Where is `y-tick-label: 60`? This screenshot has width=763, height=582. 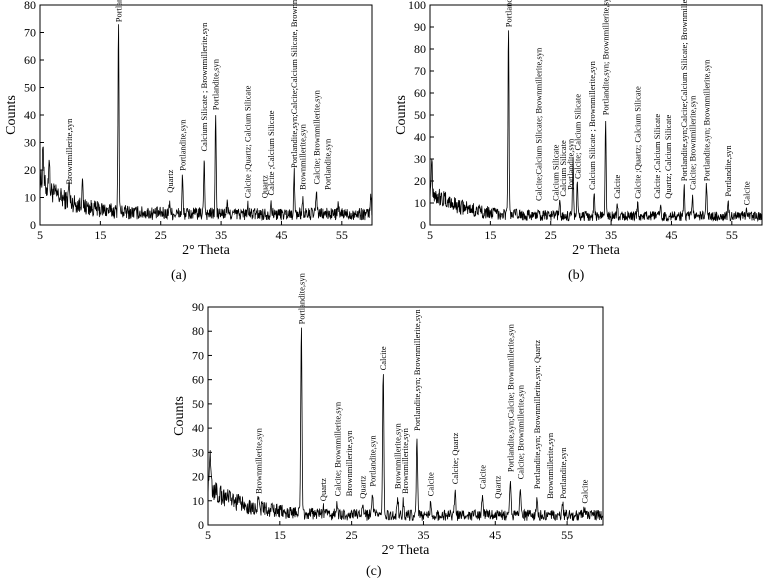 y-tick-label: 60 is located at coordinates (420, 93).